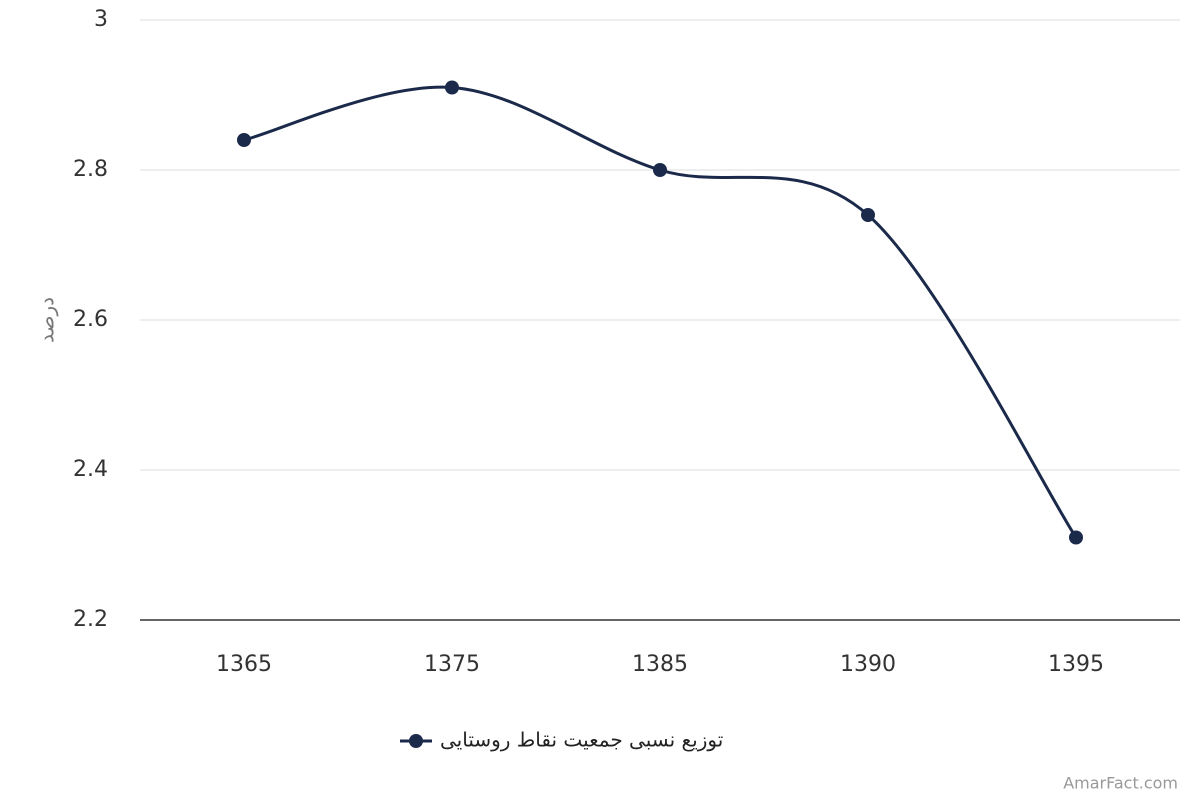 This screenshot has height=800, width=1200. What do you see at coordinates (1076, 664) in the screenshot?
I see `x-tick-label: 1395` at bounding box center [1076, 664].